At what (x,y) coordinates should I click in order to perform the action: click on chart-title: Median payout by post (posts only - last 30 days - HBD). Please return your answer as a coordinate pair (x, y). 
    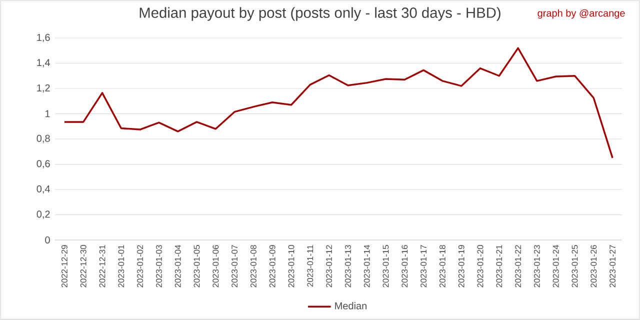
    Looking at the image, I should click on (320, 14).